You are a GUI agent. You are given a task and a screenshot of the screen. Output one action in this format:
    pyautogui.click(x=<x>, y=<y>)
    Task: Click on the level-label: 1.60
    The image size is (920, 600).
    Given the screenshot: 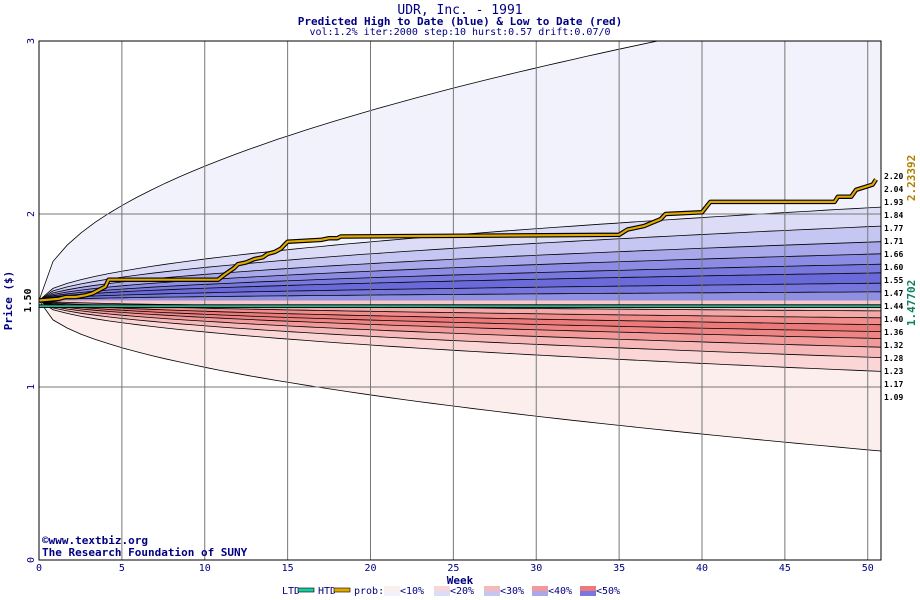 What is the action you would take?
    pyautogui.click(x=893, y=267)
    